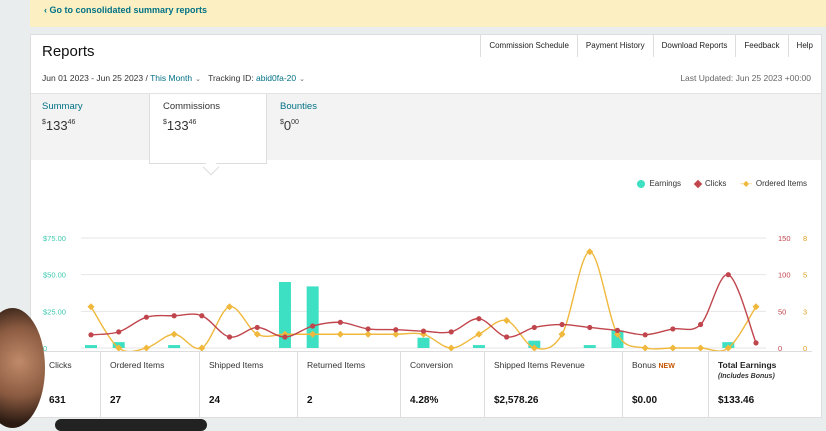 The image size is (826, 431). Describe the element at coordinates (54, 311) in the screenshot. I see `y-tick-earnings: $25.00` at that location.